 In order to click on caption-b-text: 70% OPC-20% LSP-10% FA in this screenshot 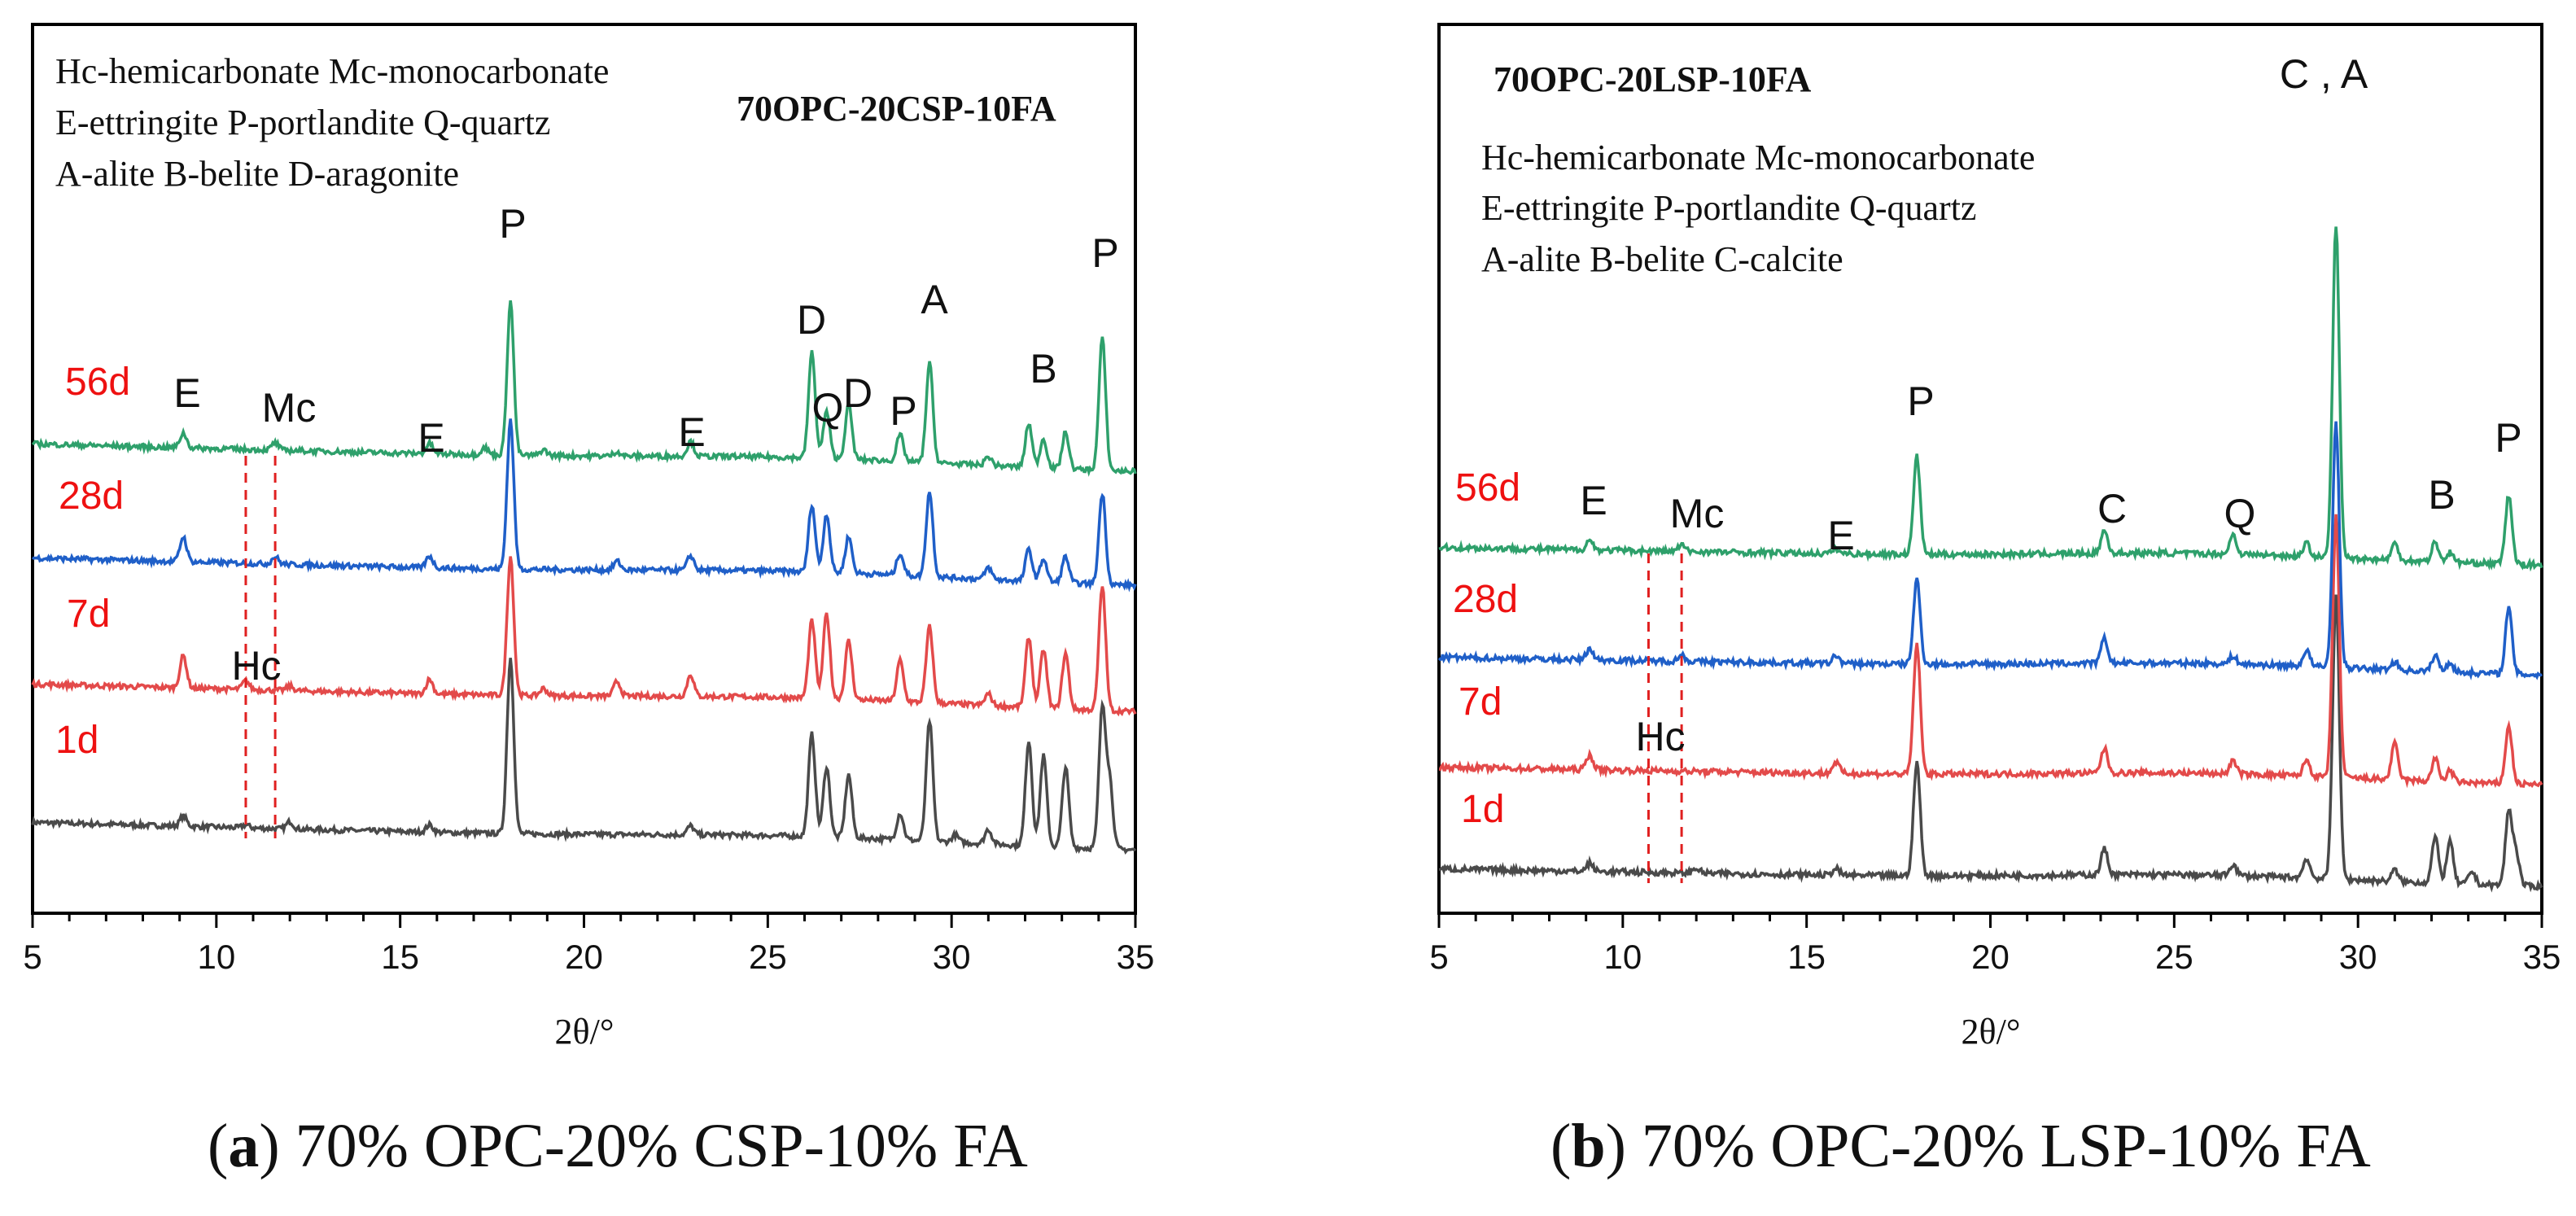, I will do `click(2006, 1146)`.